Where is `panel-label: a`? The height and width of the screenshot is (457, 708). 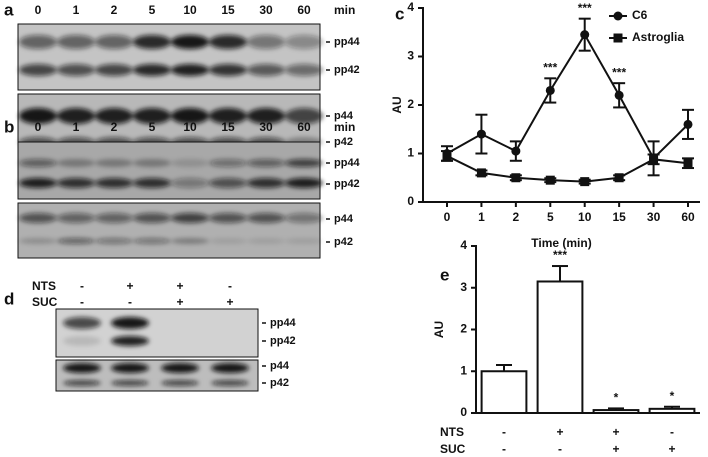 panel-label: a is located at coordinates (9, 9).